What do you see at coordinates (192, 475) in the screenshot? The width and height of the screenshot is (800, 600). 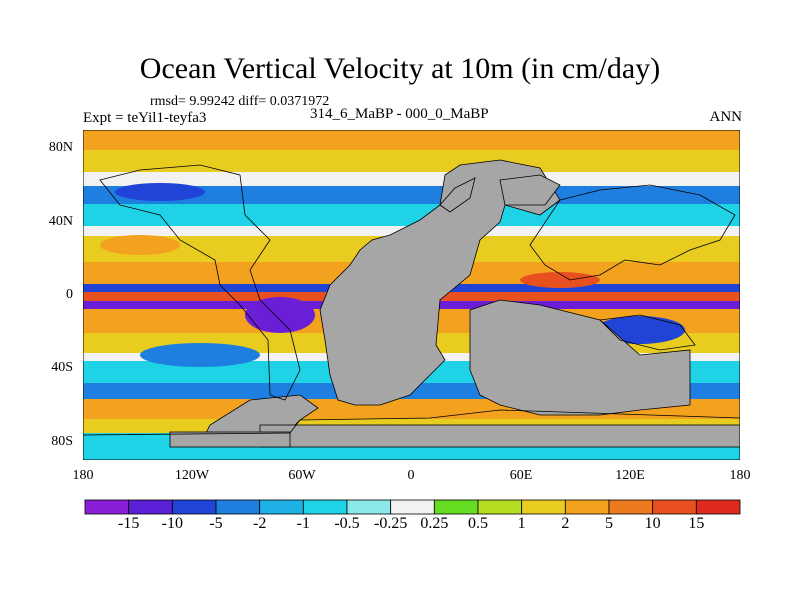 I see `lon-tick-120w: 120W` at bounding box center [192, 475].